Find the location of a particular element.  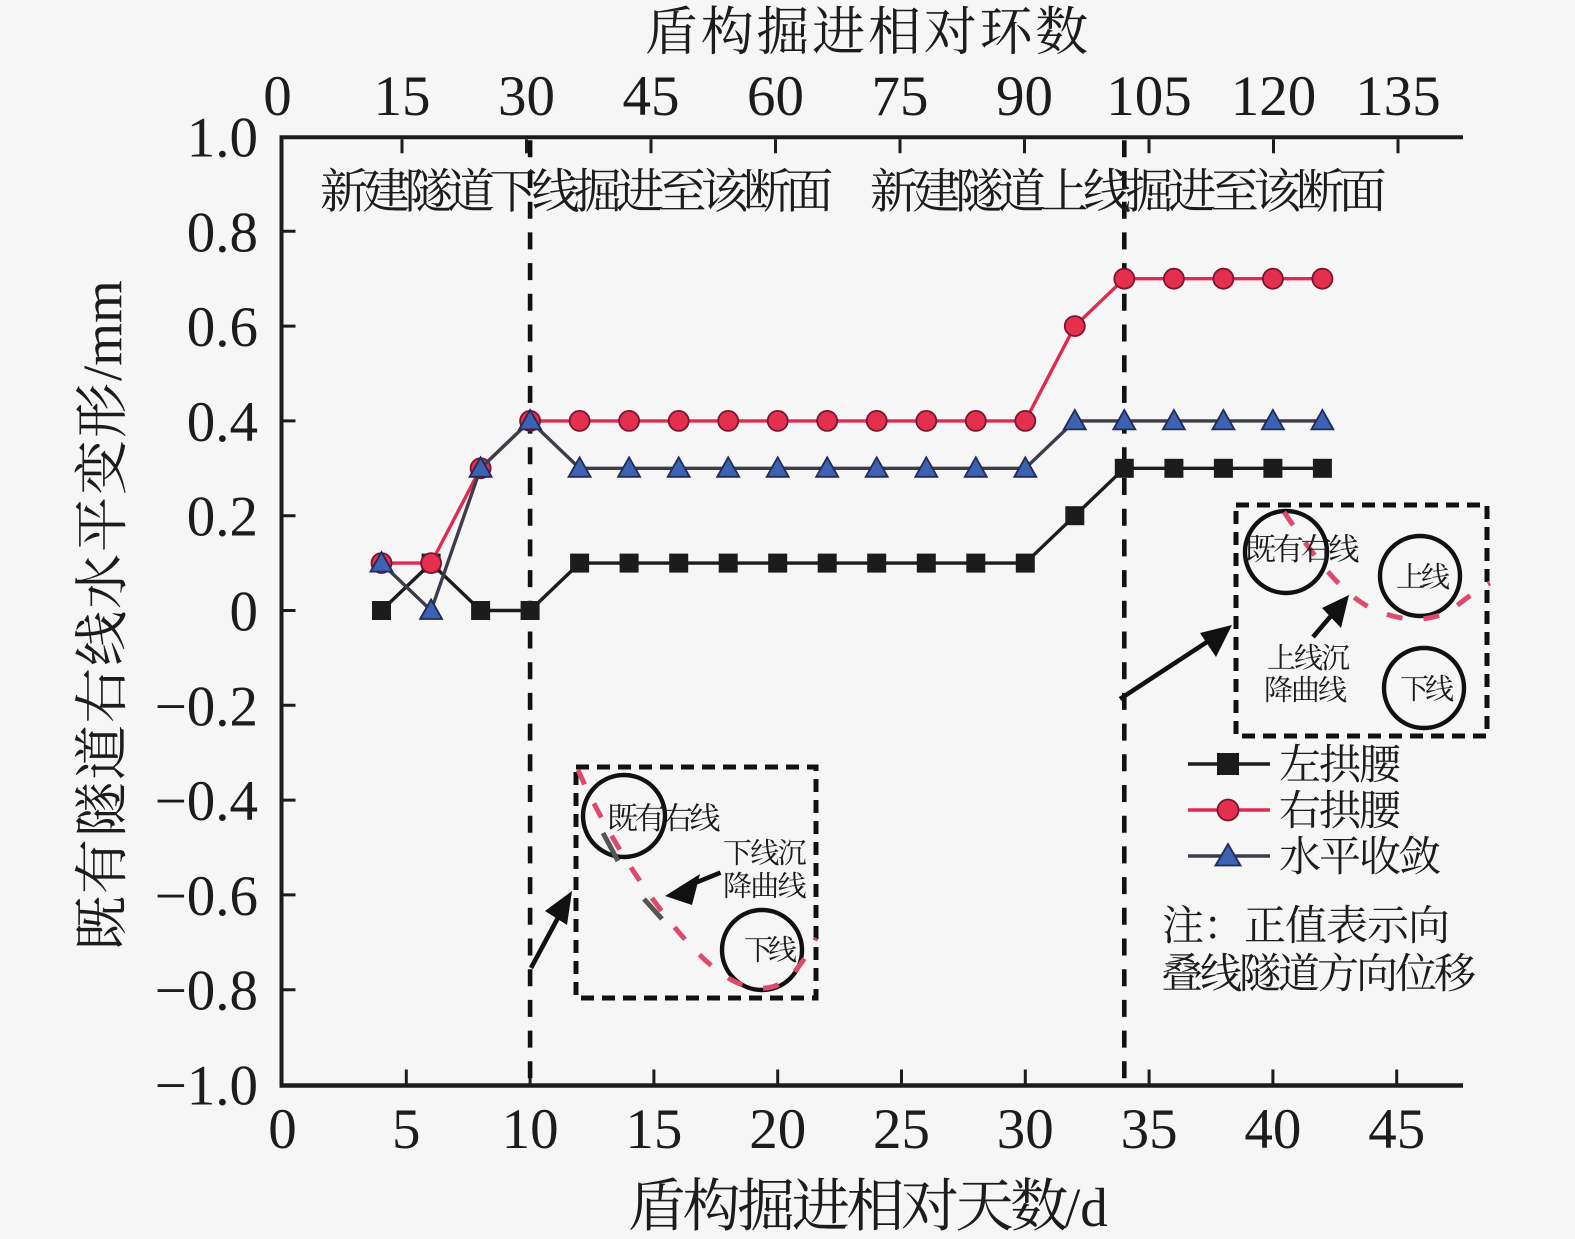

svg-text: 10 is located at coordinates (530, 1129).